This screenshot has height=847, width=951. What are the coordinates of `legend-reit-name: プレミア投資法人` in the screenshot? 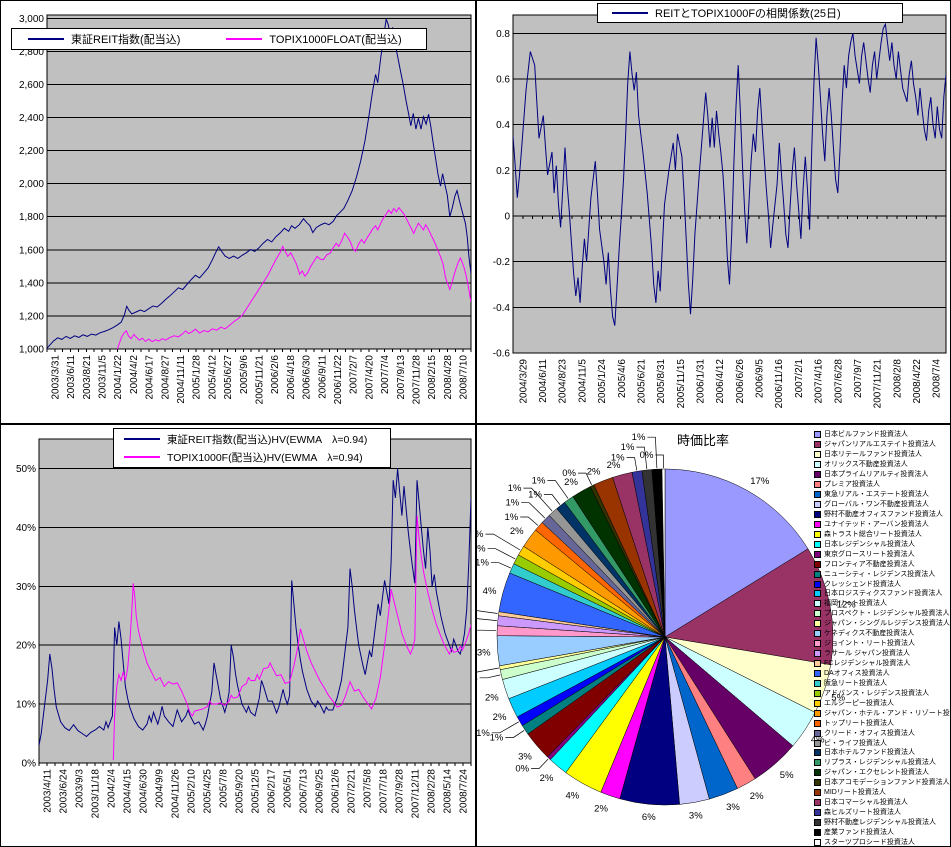 It's located at (852, 485).